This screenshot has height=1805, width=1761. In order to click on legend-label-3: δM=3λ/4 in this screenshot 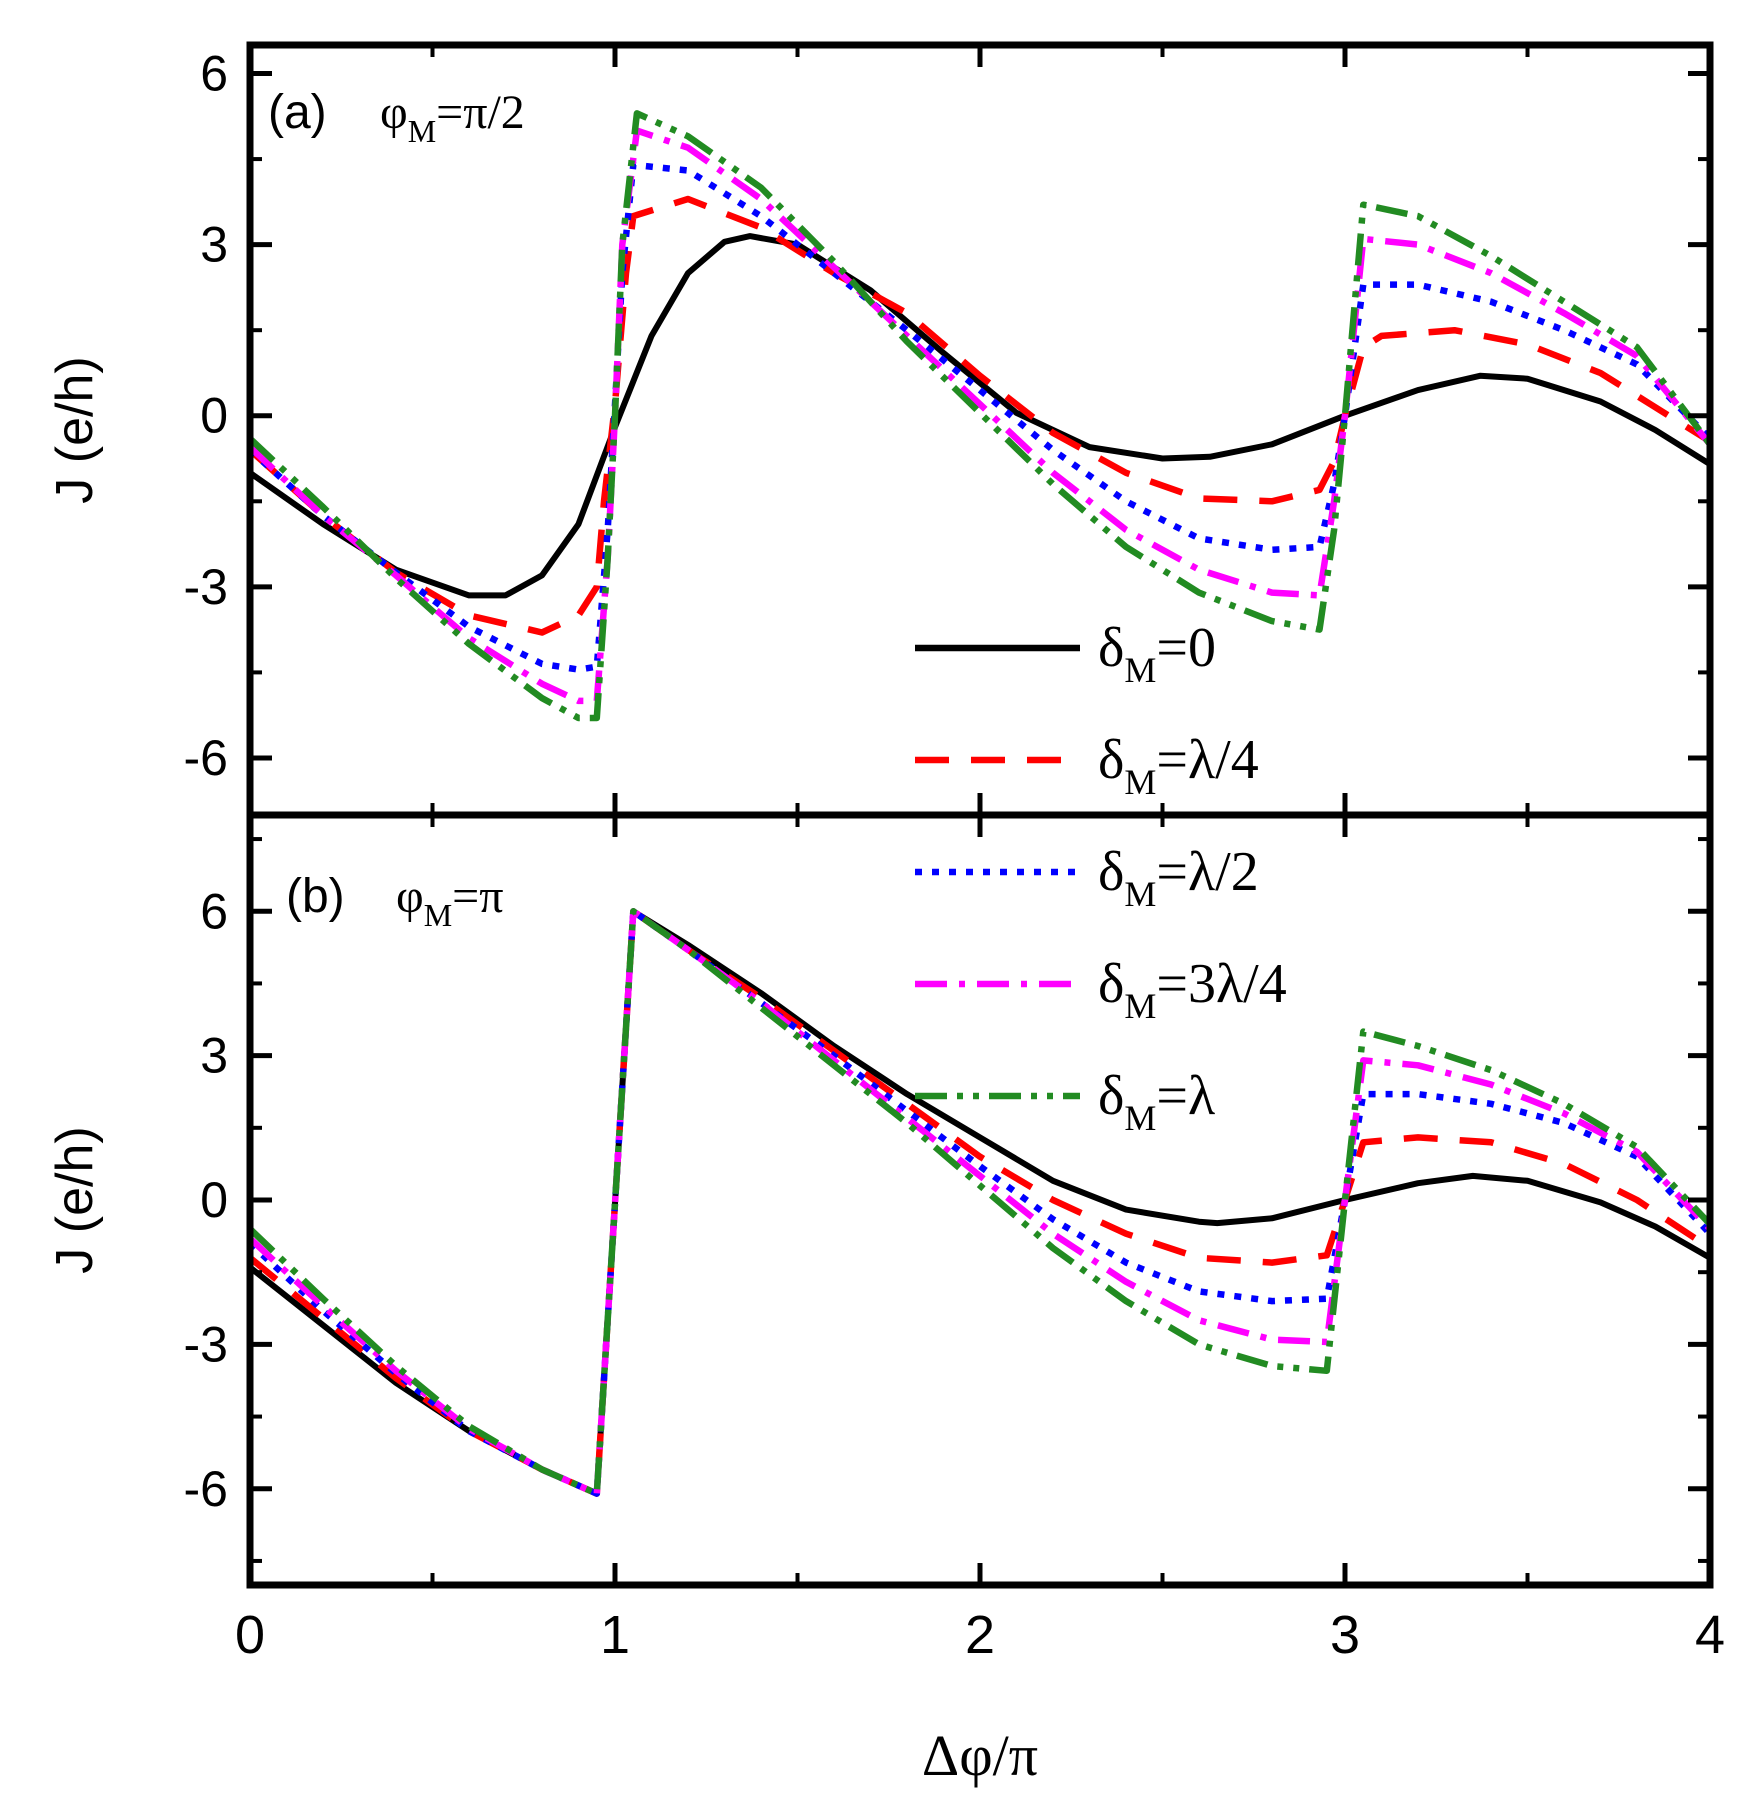, I will do `click(1192, 989)`.